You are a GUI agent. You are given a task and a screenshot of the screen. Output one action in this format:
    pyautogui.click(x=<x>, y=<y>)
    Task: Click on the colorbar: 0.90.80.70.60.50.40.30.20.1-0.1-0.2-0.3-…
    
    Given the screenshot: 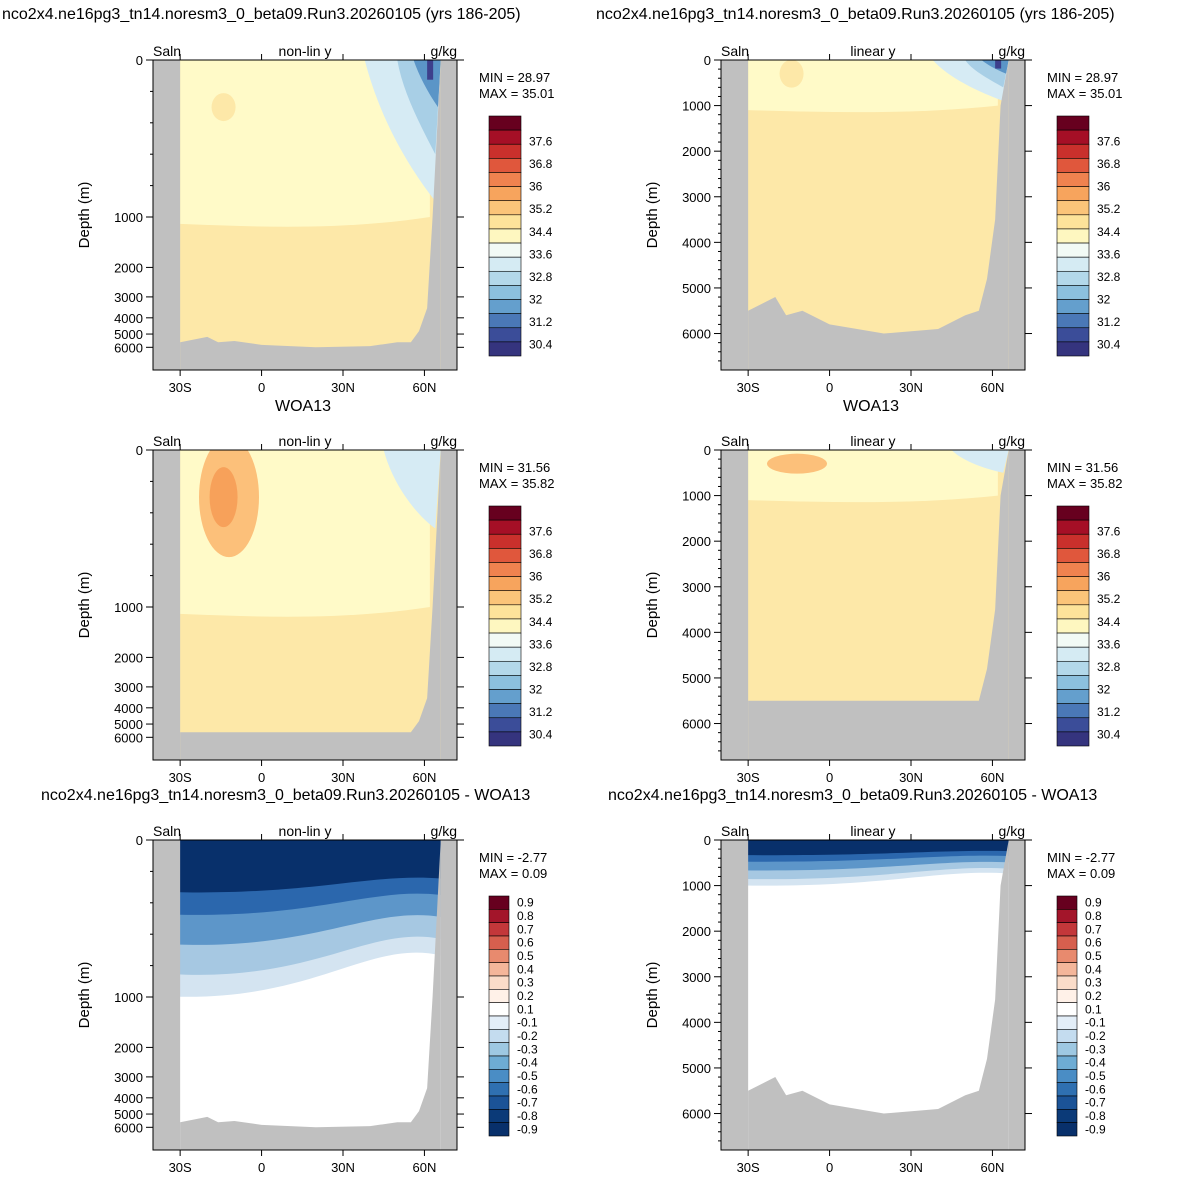 What is the action you would take?
    pyautogui.click(x=513, y=1015)
    